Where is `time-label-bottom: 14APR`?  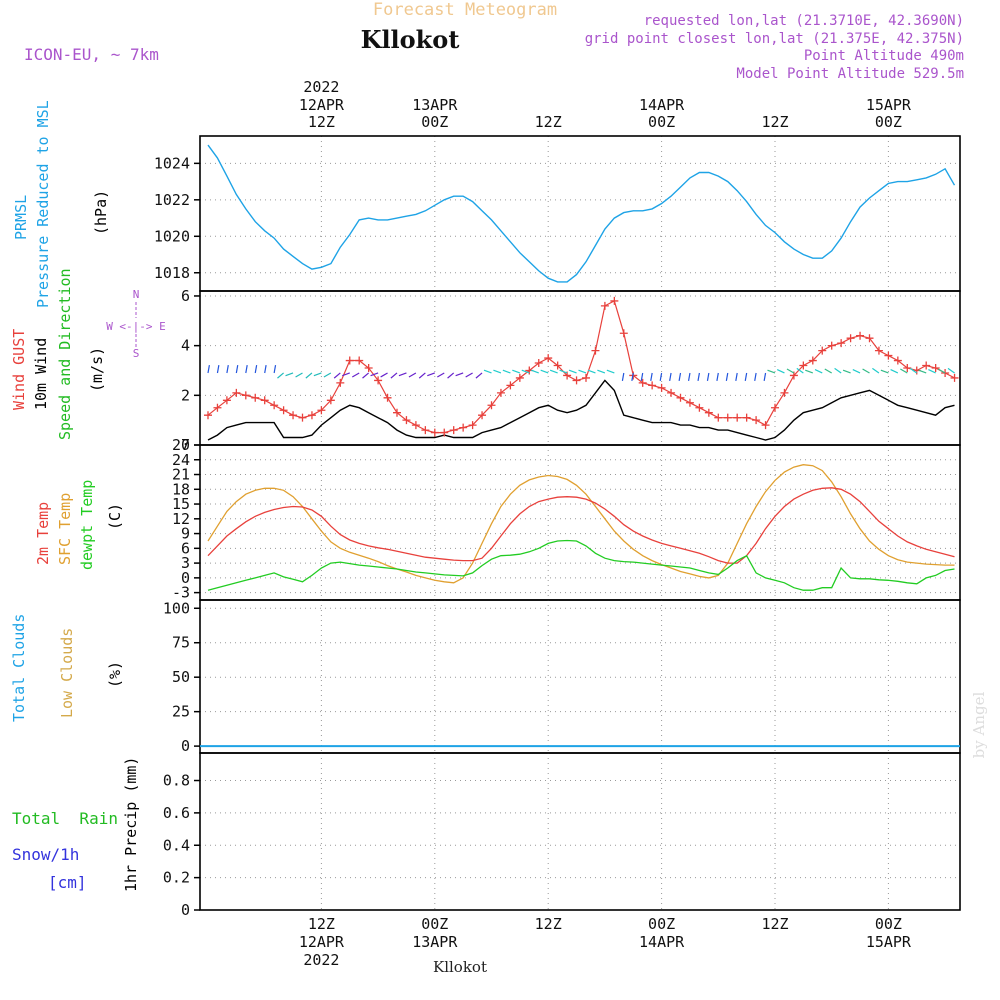
time-label-bottom: 14APR is located at coordinates (662, 942).